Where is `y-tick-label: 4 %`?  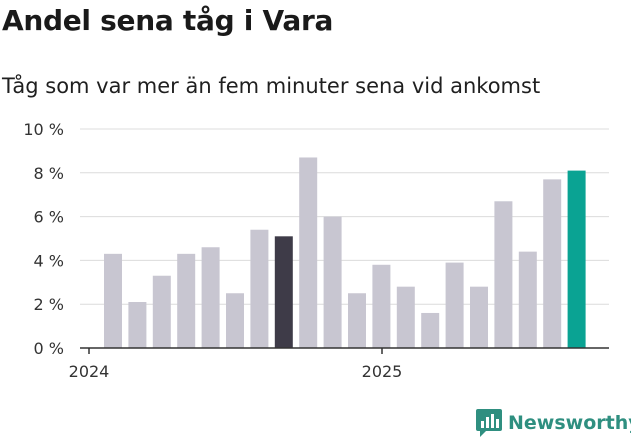
y-tick-label: 4 % is located at coordinates (49, 260).